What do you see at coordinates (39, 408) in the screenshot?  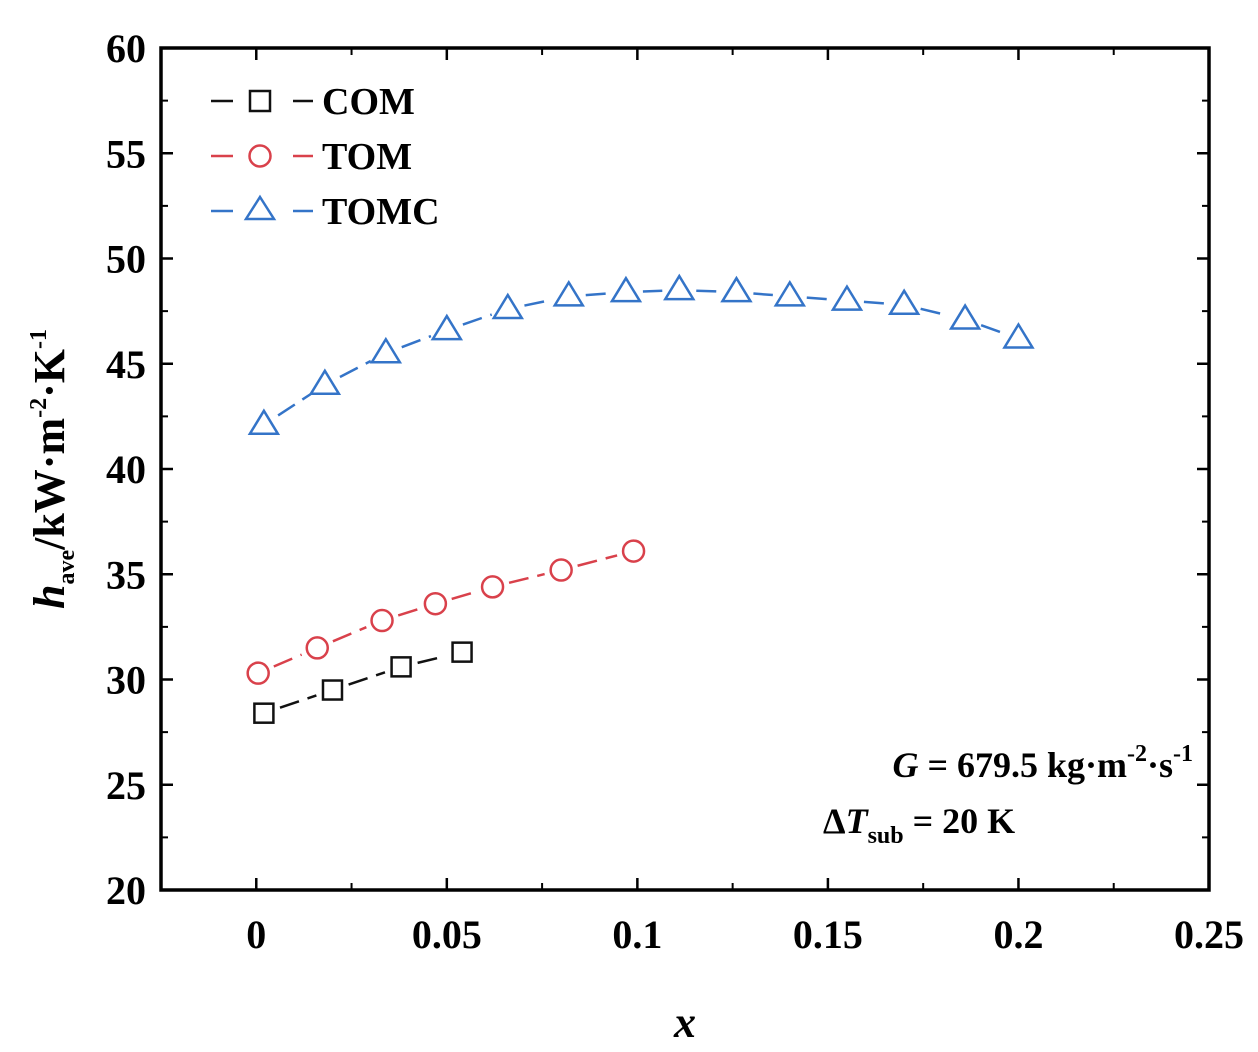 I see `y-axis-exp-a: -2` at bounding box center [39, 408].